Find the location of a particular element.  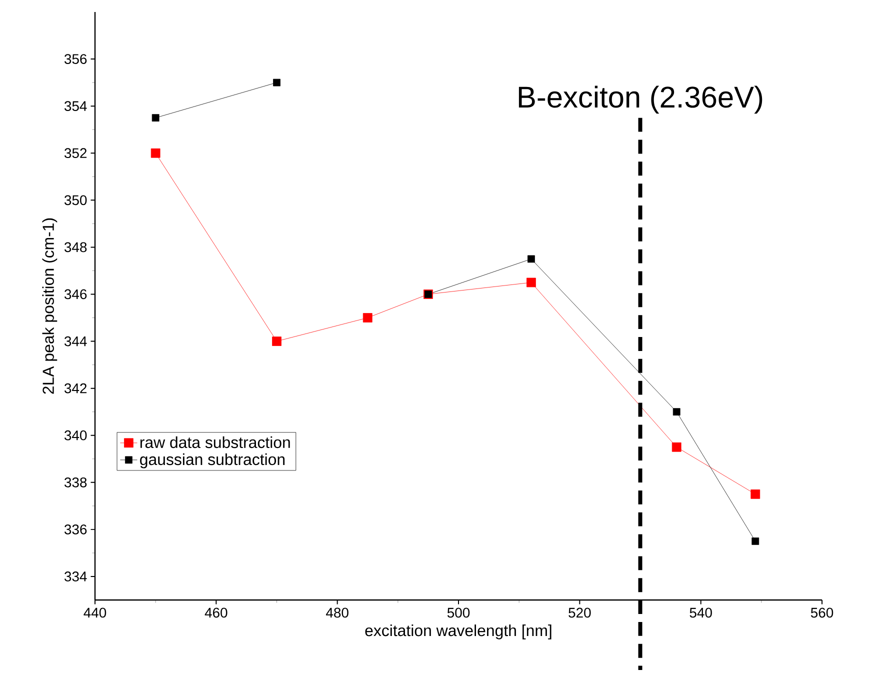

y-tick-label: 350 is located at coordinates (75, 200).